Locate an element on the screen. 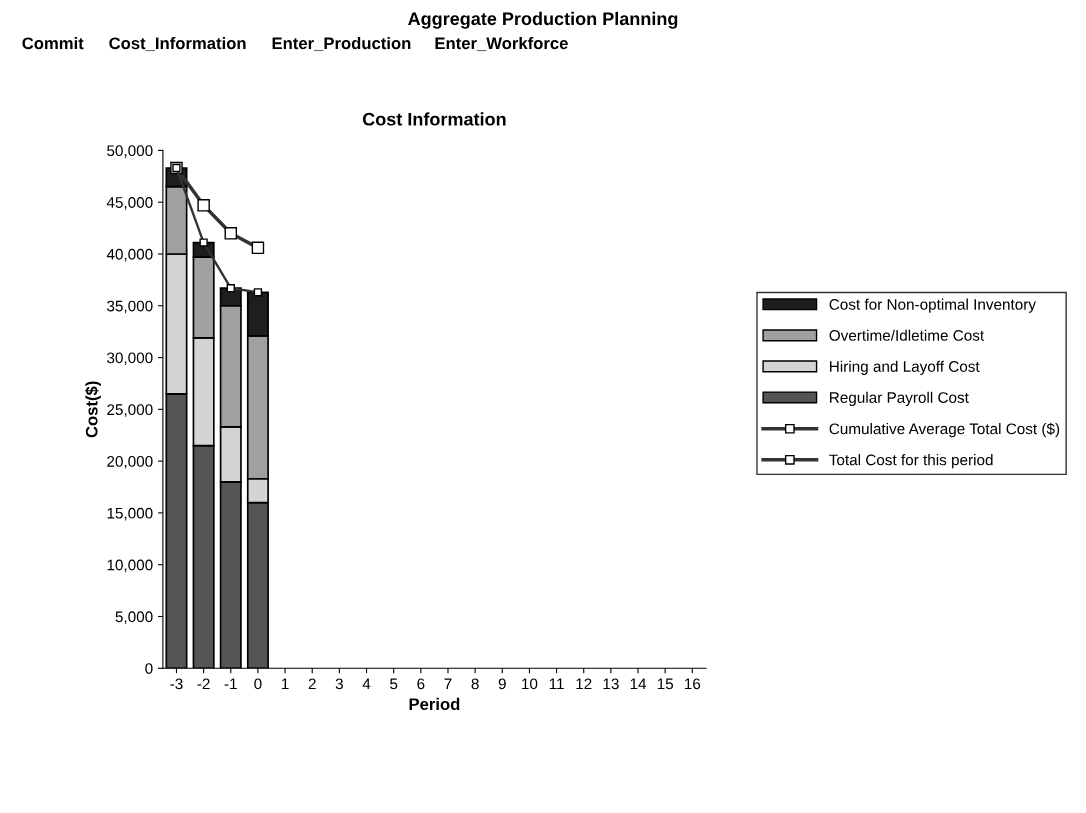  y-tick-label: 30,000 is located at coordinates (130, 359).